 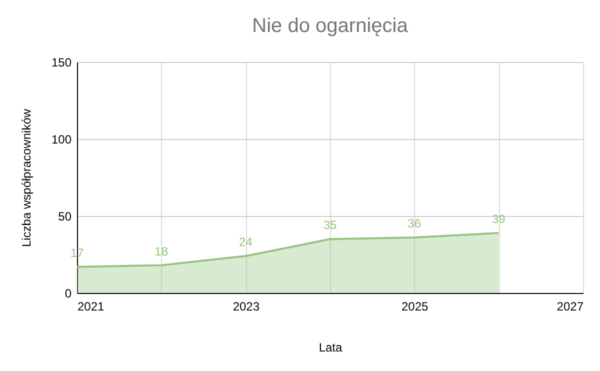 I want to click on x-tick-label: 2021, so click(x=91, y=307).